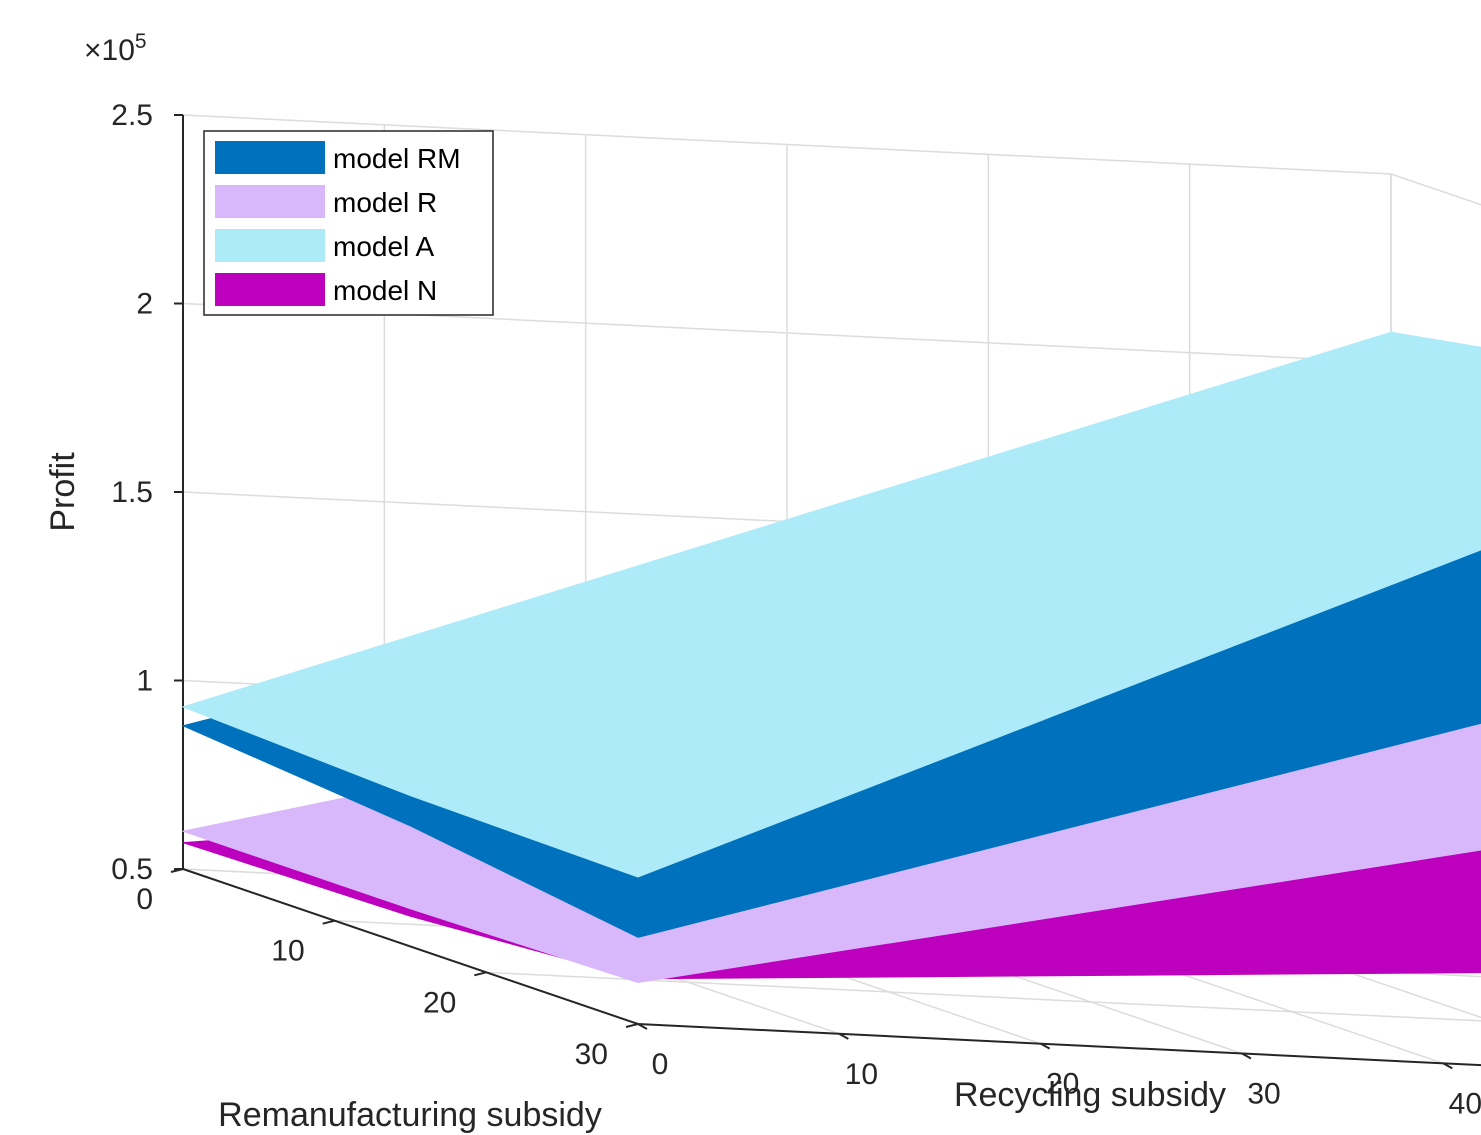 This screenshot has width=1481, height=1135. What do you see at coordinates (132, 492) in the screenshot?
I see `z-tick-label-2: 1.5` at bounding box center [132, 492].